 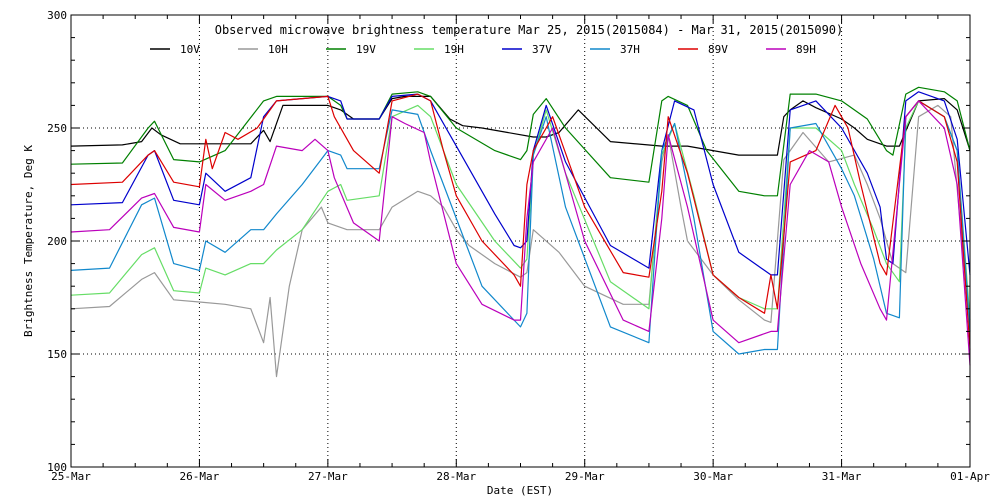 What do you see at coordinates (28, 241) in the screenshot?
I see `y-axis-label: Brightness Temperature, Deg K` at bounding box center [28, 241].